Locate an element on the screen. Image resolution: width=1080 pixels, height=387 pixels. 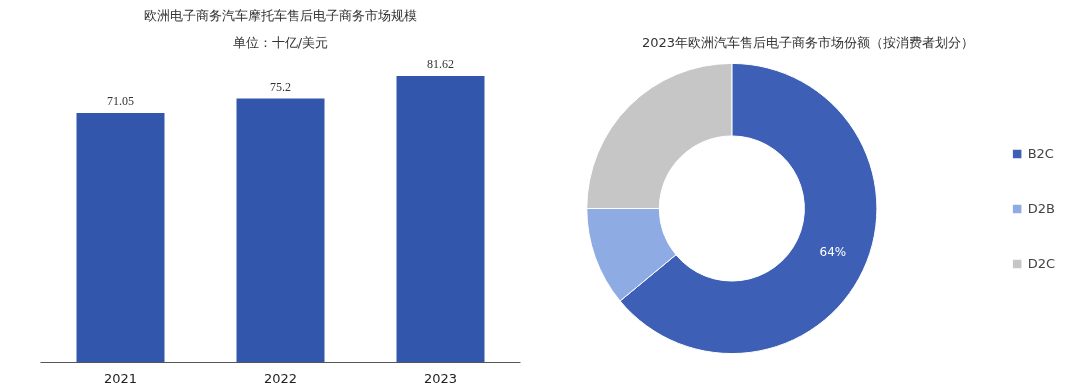
x-tick-label: 2023 is located at coordinates (440, 378).